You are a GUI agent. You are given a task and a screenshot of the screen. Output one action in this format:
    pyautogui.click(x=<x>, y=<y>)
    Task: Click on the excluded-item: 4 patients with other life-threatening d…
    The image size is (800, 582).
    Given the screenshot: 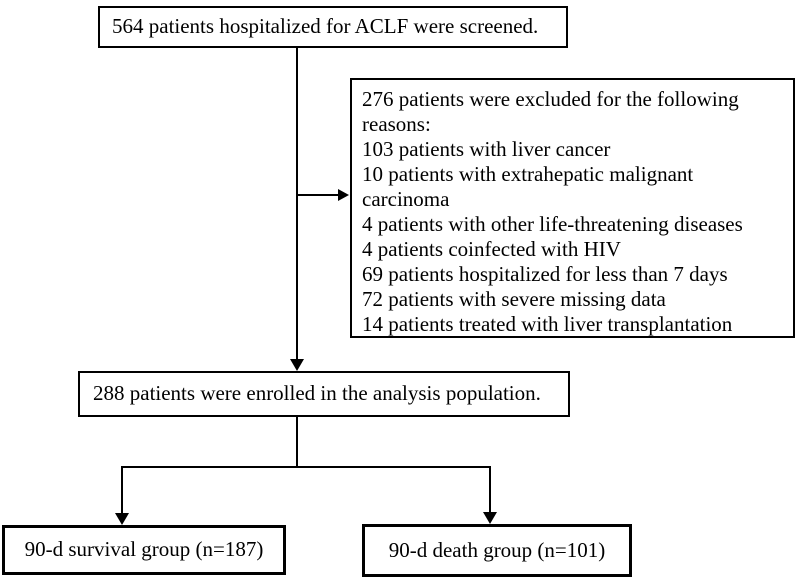 What is the action you would take?
    pyautogui.click(x=552, y=224)
    